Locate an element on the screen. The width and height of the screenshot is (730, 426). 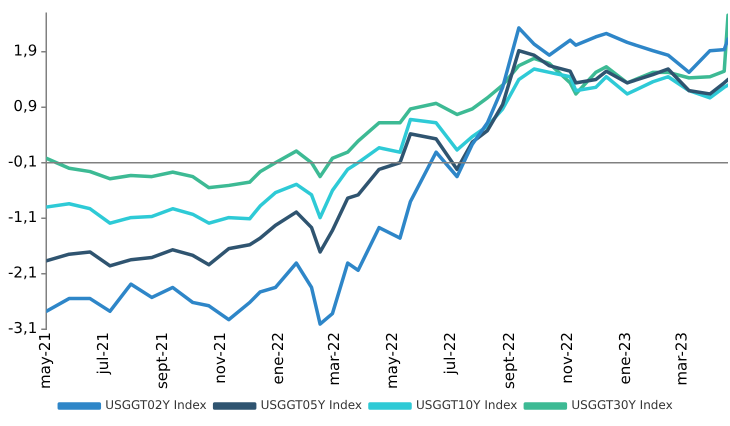
x-tick-label: mar-23 is located at coordinates (681, 359).